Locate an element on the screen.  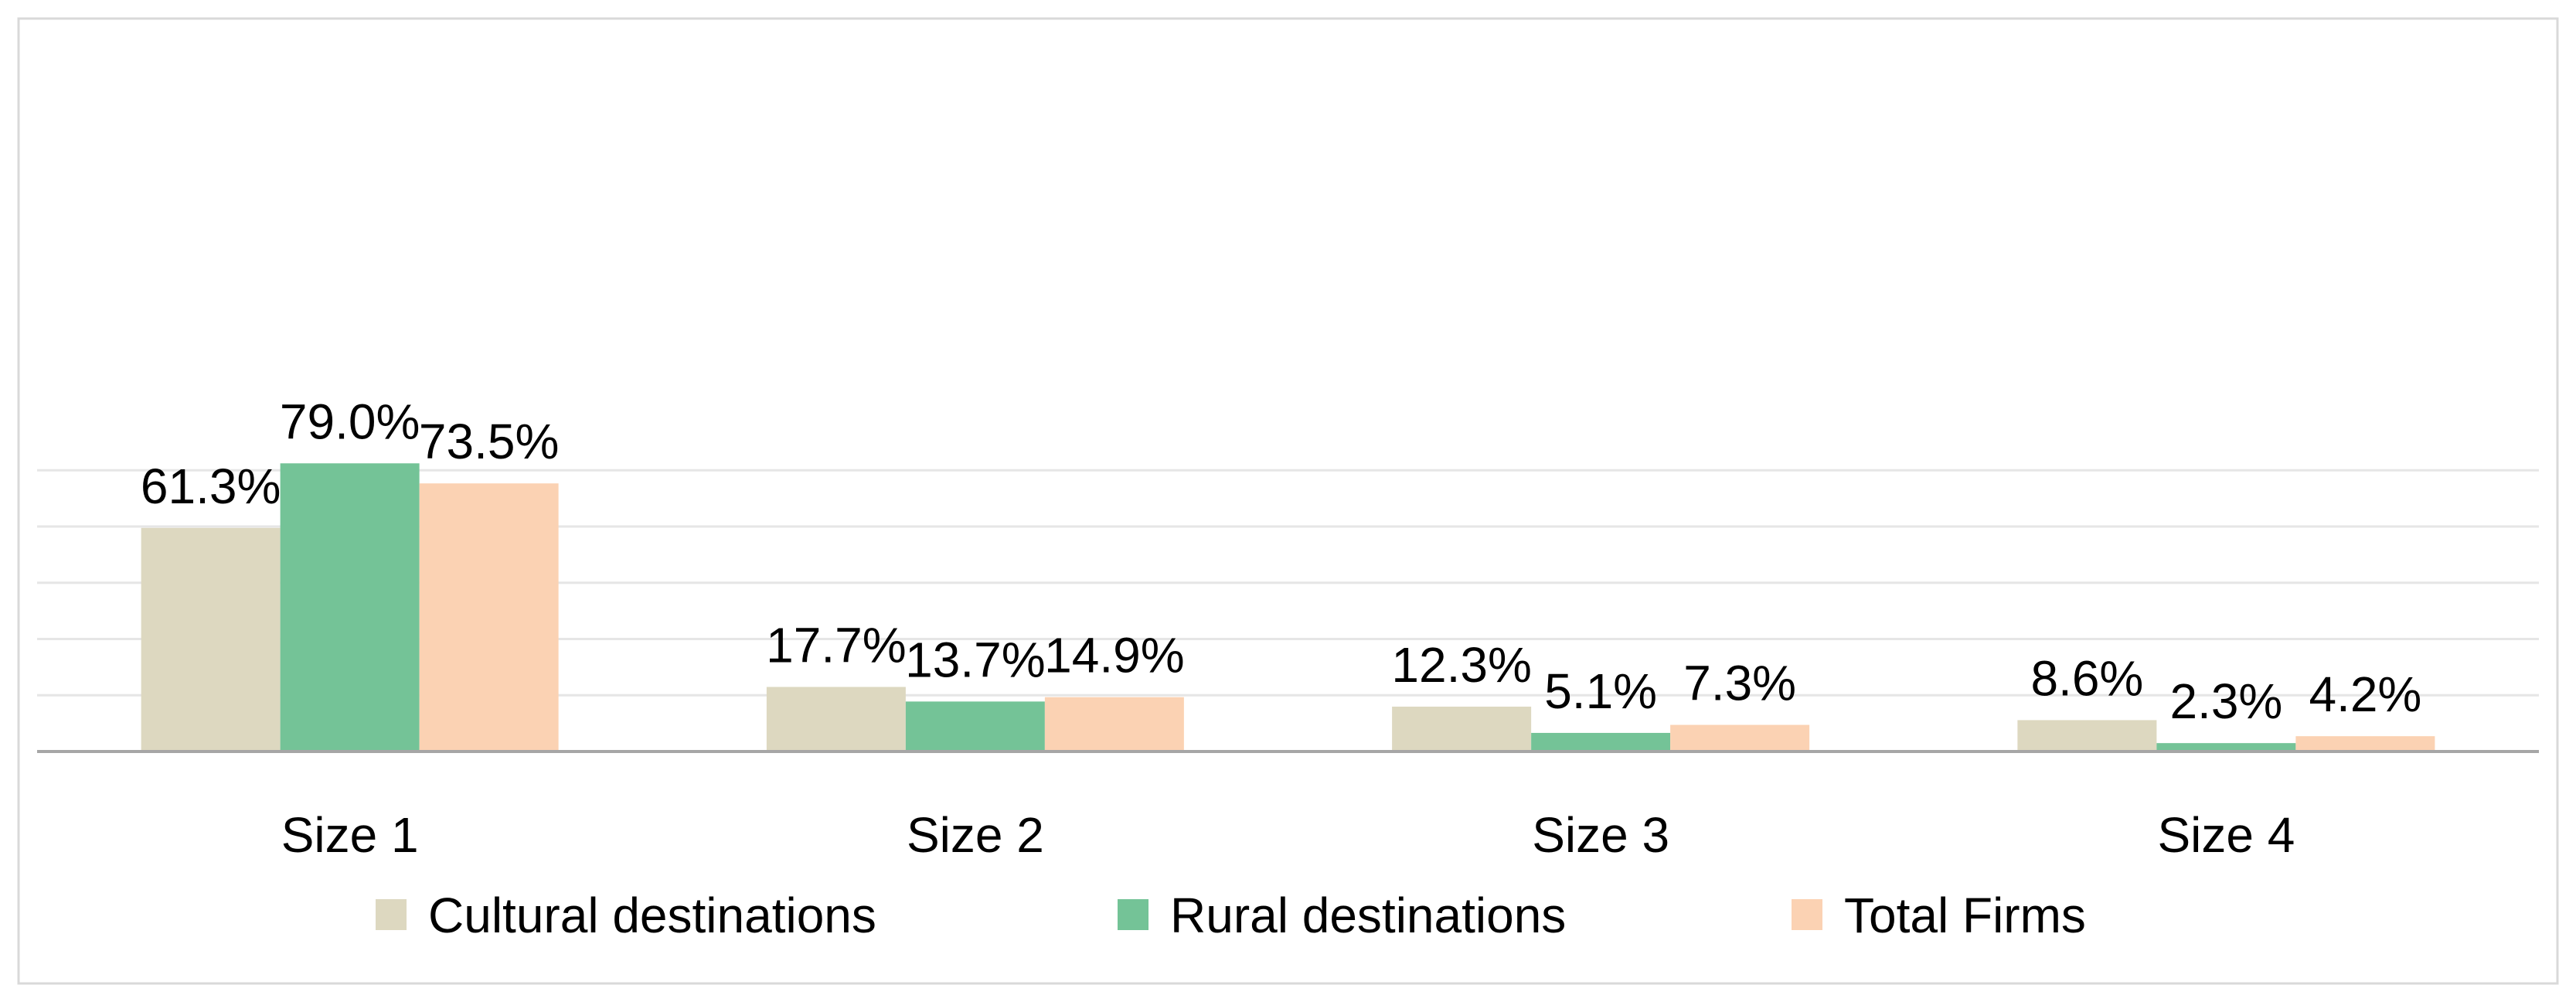
data-label-total-firms-2: 14.9% is located at coordinates (1114, 655).